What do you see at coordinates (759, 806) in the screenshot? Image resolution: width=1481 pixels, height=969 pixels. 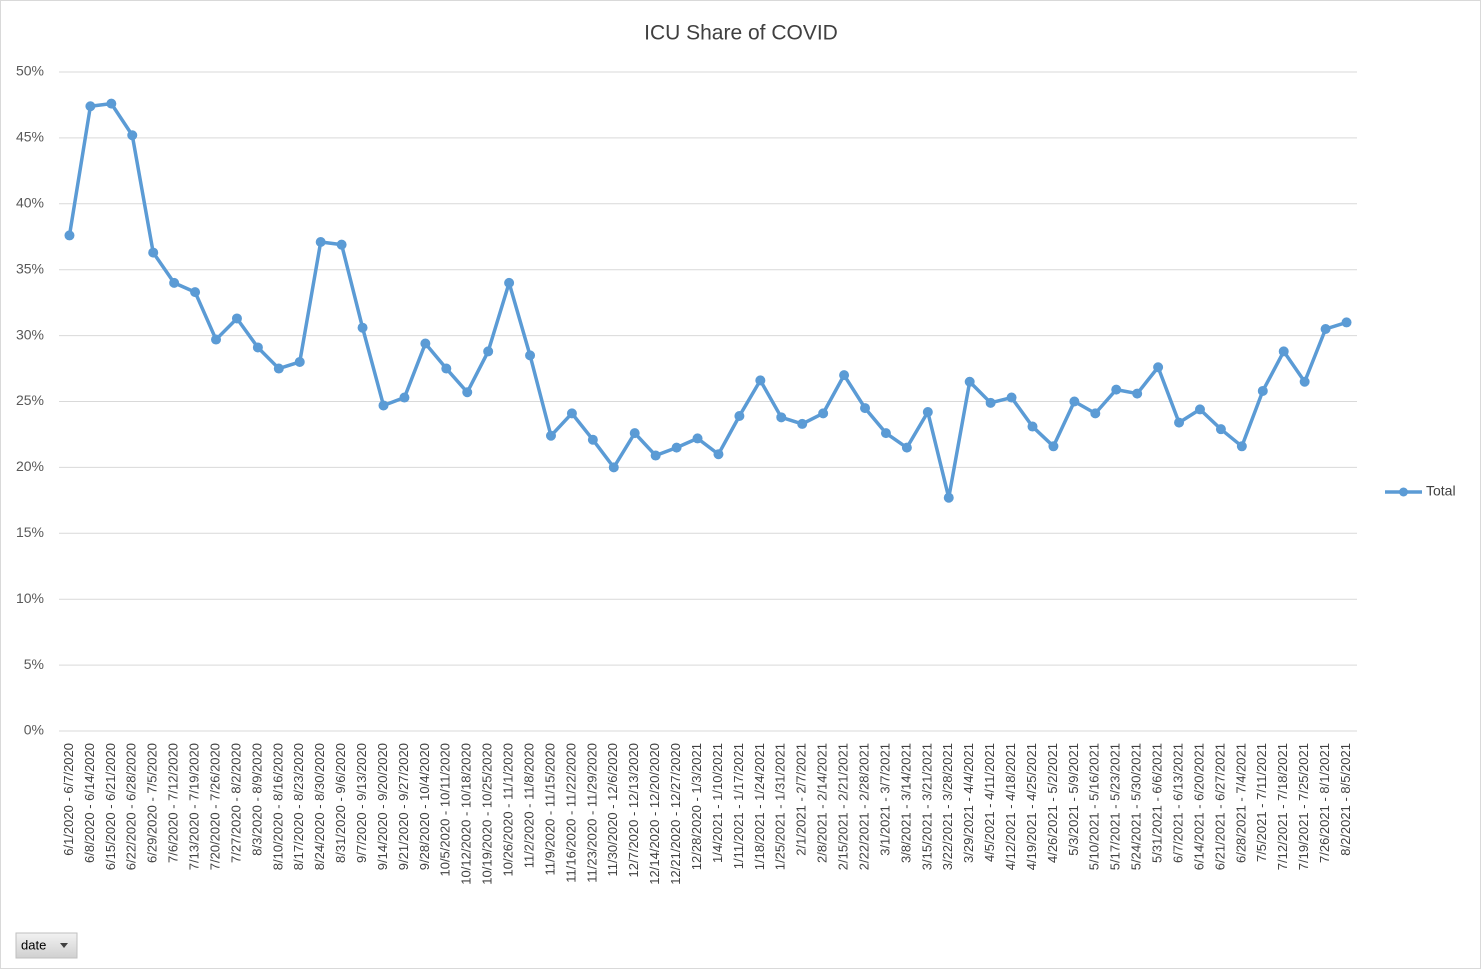 I see `x-tick-label: 1/18/2021 - 1/24/2021` at bounding box center [759, 806].